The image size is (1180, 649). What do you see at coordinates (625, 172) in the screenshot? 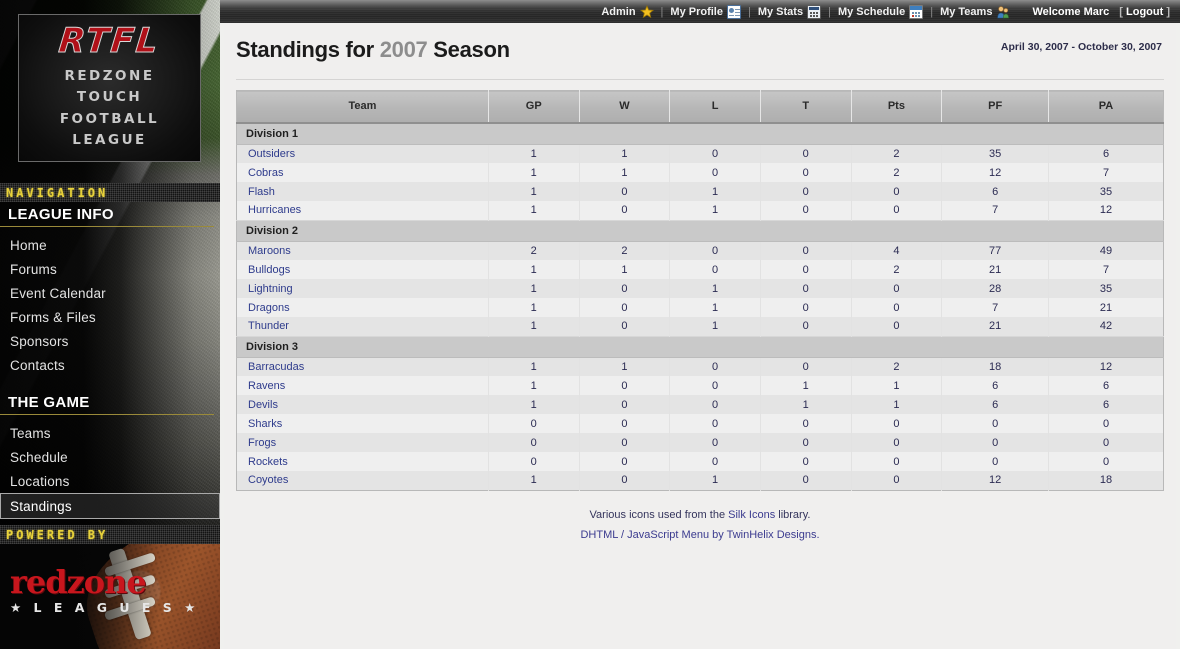
I see `cell-w: 1` at bounding box center [625, 172].